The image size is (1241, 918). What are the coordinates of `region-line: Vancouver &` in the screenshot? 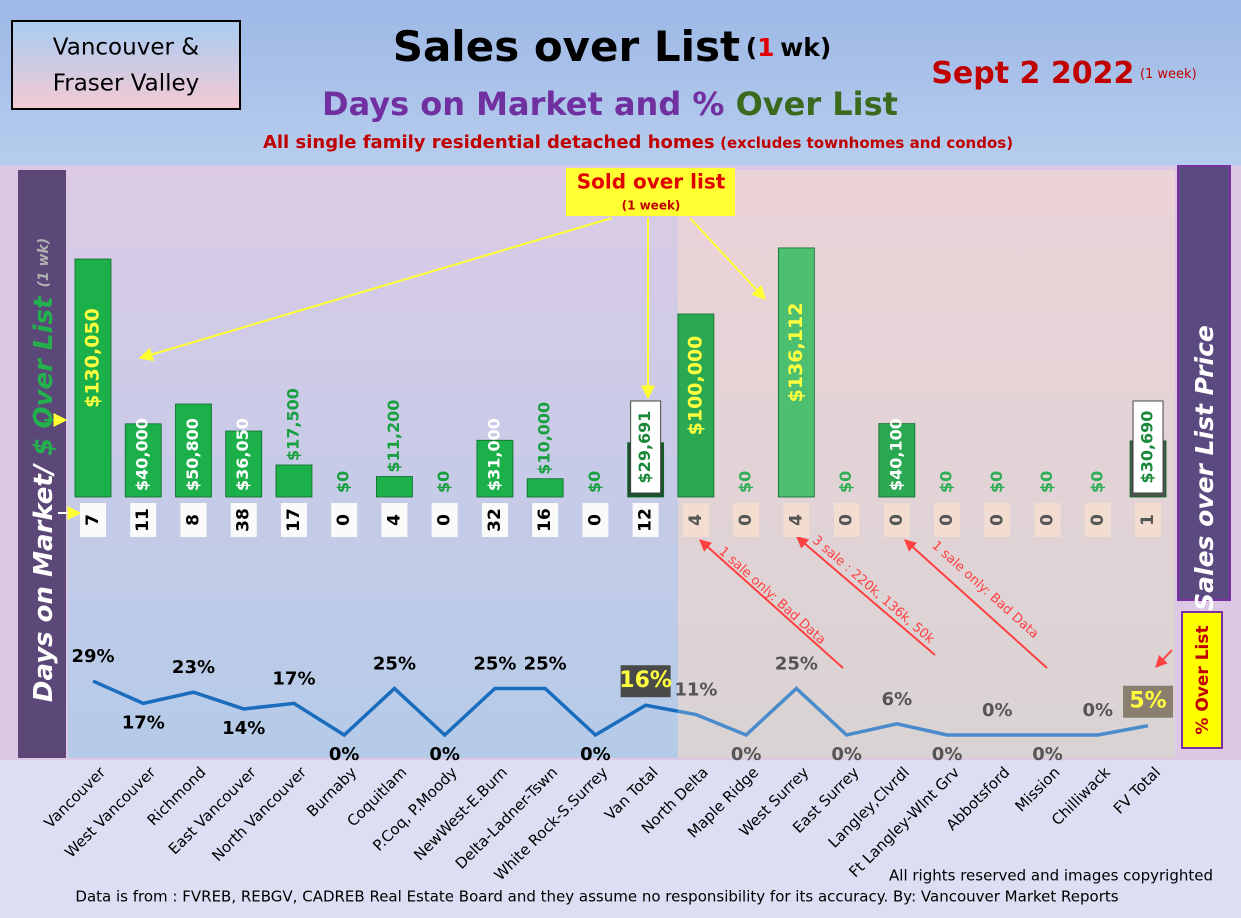 It's located at (126, 48).